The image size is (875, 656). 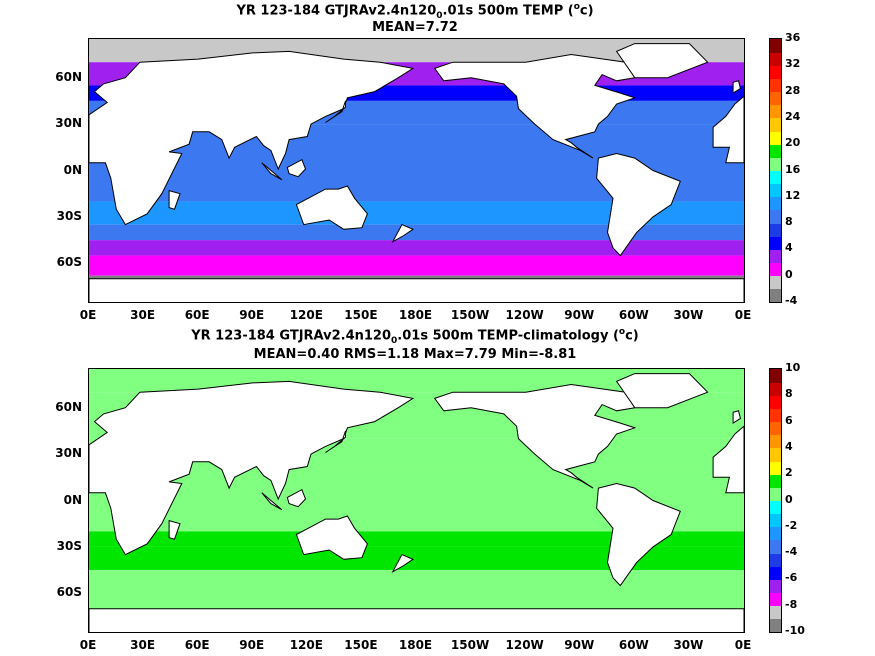 What do you see at coordinates (789, 473) in the screenshot?
I see `colorbar-label: 2` at bounding box center [789, 473].